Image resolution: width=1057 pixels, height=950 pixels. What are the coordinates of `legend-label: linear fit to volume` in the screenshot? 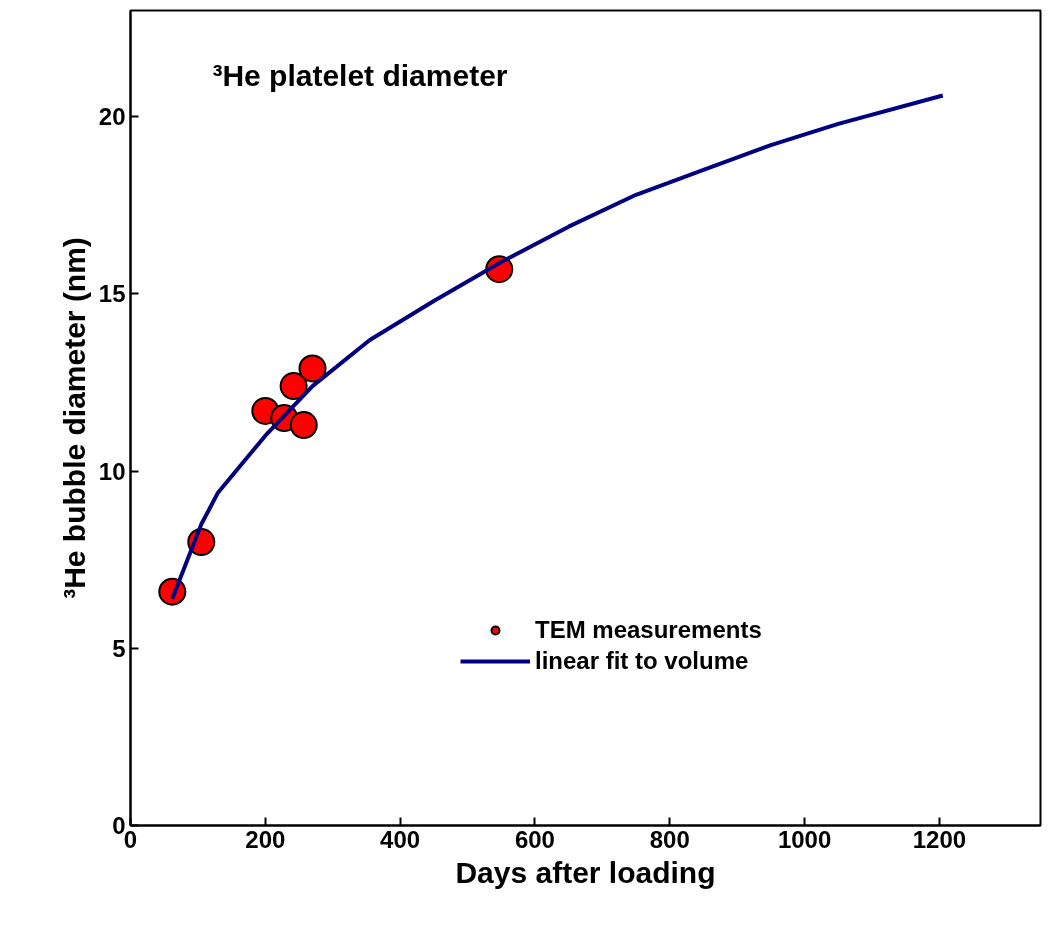 It's located at (642, 661).